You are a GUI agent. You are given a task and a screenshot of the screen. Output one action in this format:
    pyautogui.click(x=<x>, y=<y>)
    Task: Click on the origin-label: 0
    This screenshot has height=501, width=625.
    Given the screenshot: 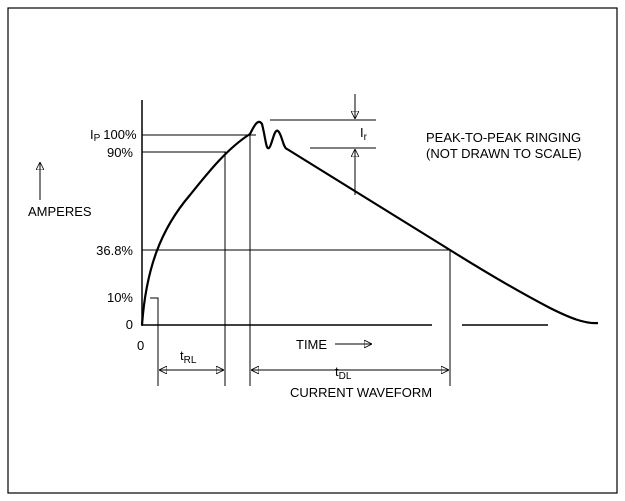 What is the action you would take?
    pyautogui.click(x=140, y=345)
    